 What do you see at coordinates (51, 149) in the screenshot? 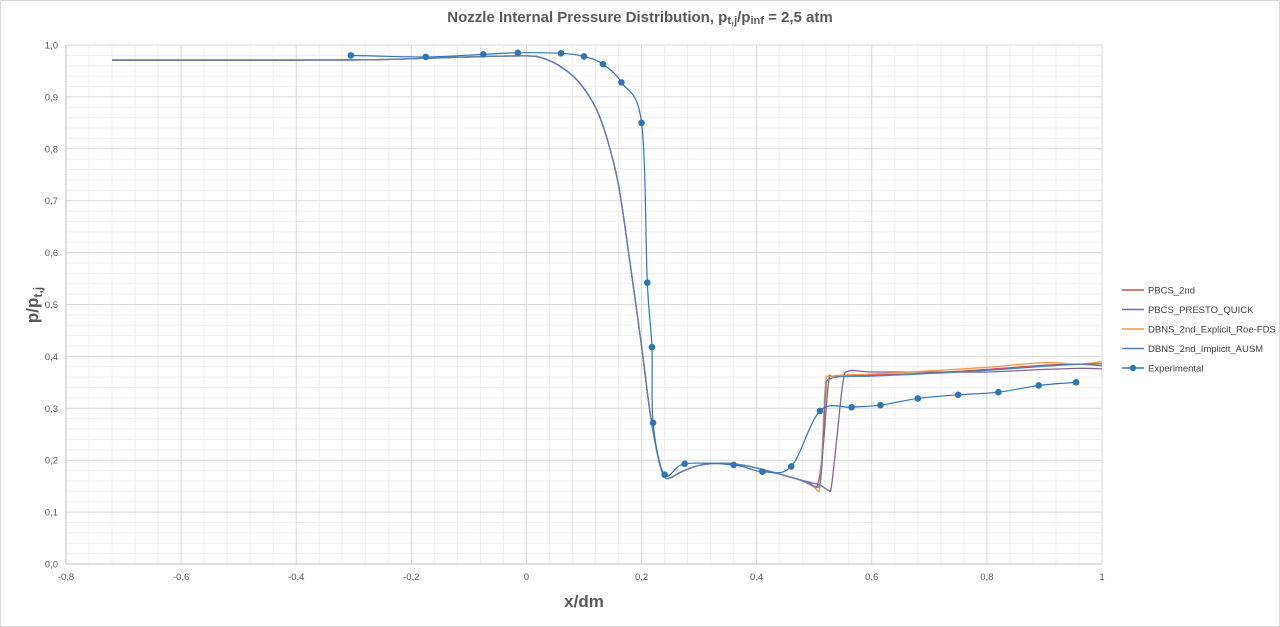
I see `y-tick-label: 0,8` at bounding box center [51, 149].